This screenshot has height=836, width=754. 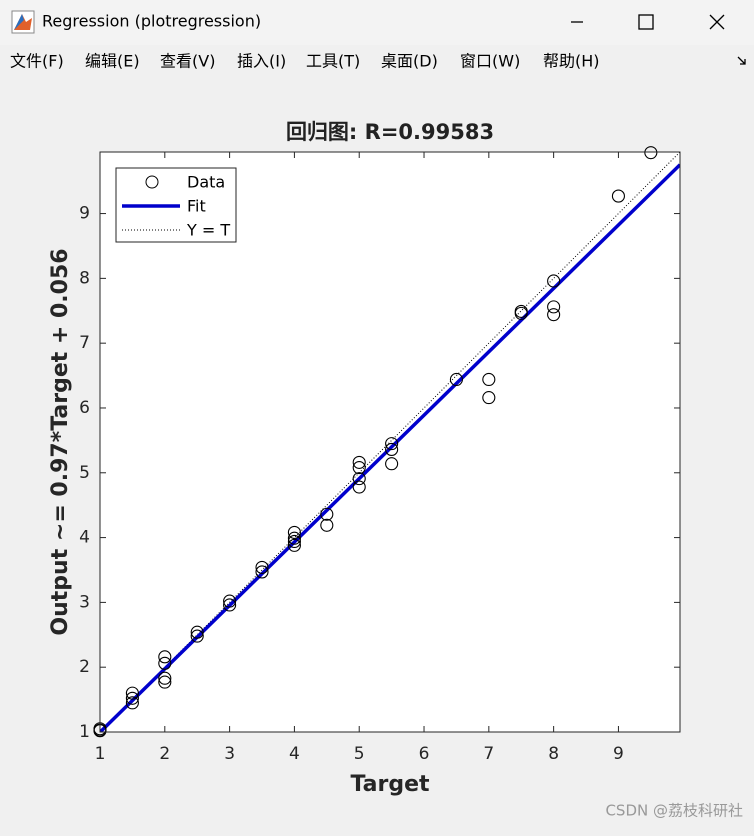 What do you see at coordinates (152, 182) in the screenshot?
I see `legend-marker` at bounding box center [152, 182].